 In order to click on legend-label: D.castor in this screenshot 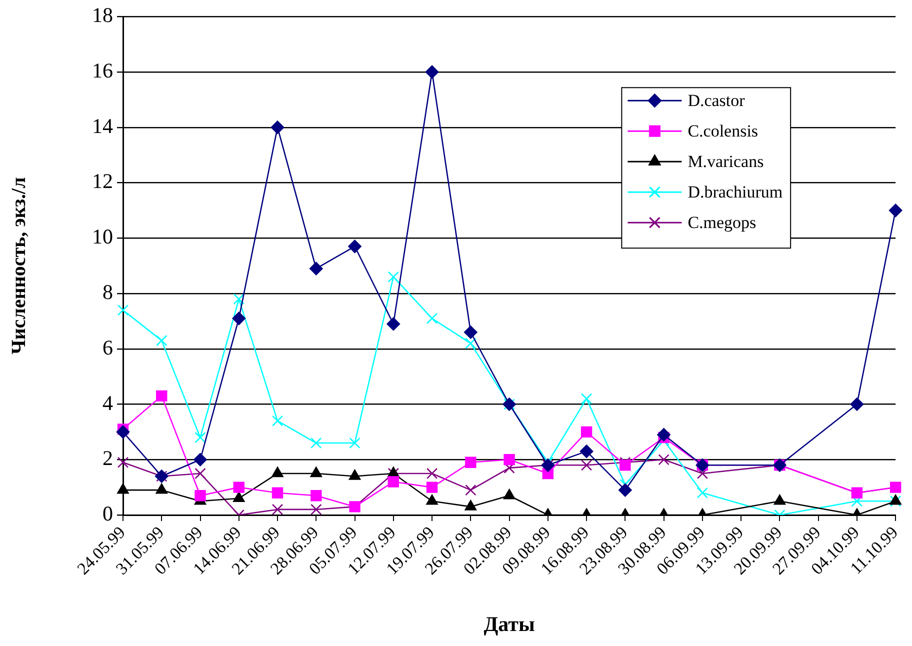, I will do `click(717, 100)`.